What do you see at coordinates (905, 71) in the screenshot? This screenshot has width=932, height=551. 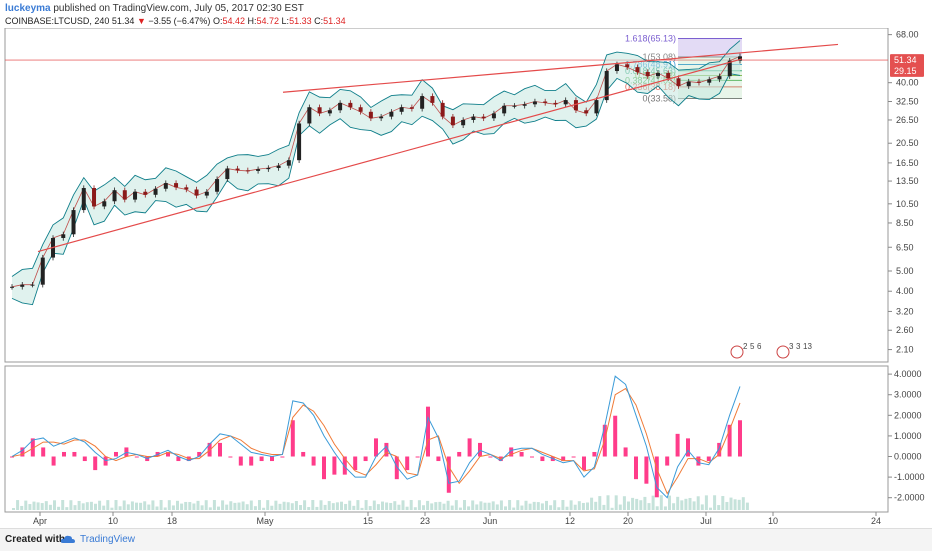 I see `price-label-text: 29.15` at bounding box center [905, 71].